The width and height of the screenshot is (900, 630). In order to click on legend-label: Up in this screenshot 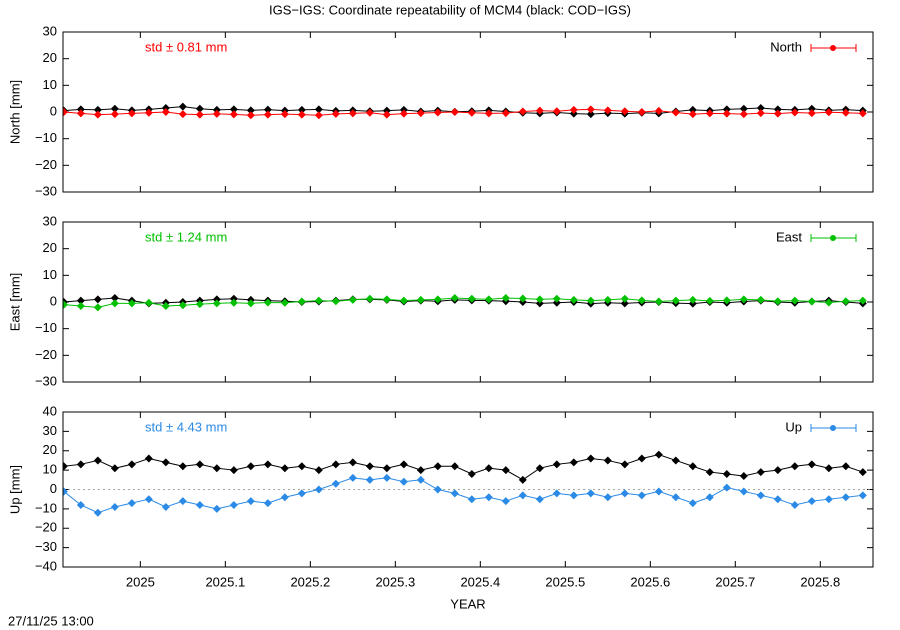, I will do `click(793, 426)`.